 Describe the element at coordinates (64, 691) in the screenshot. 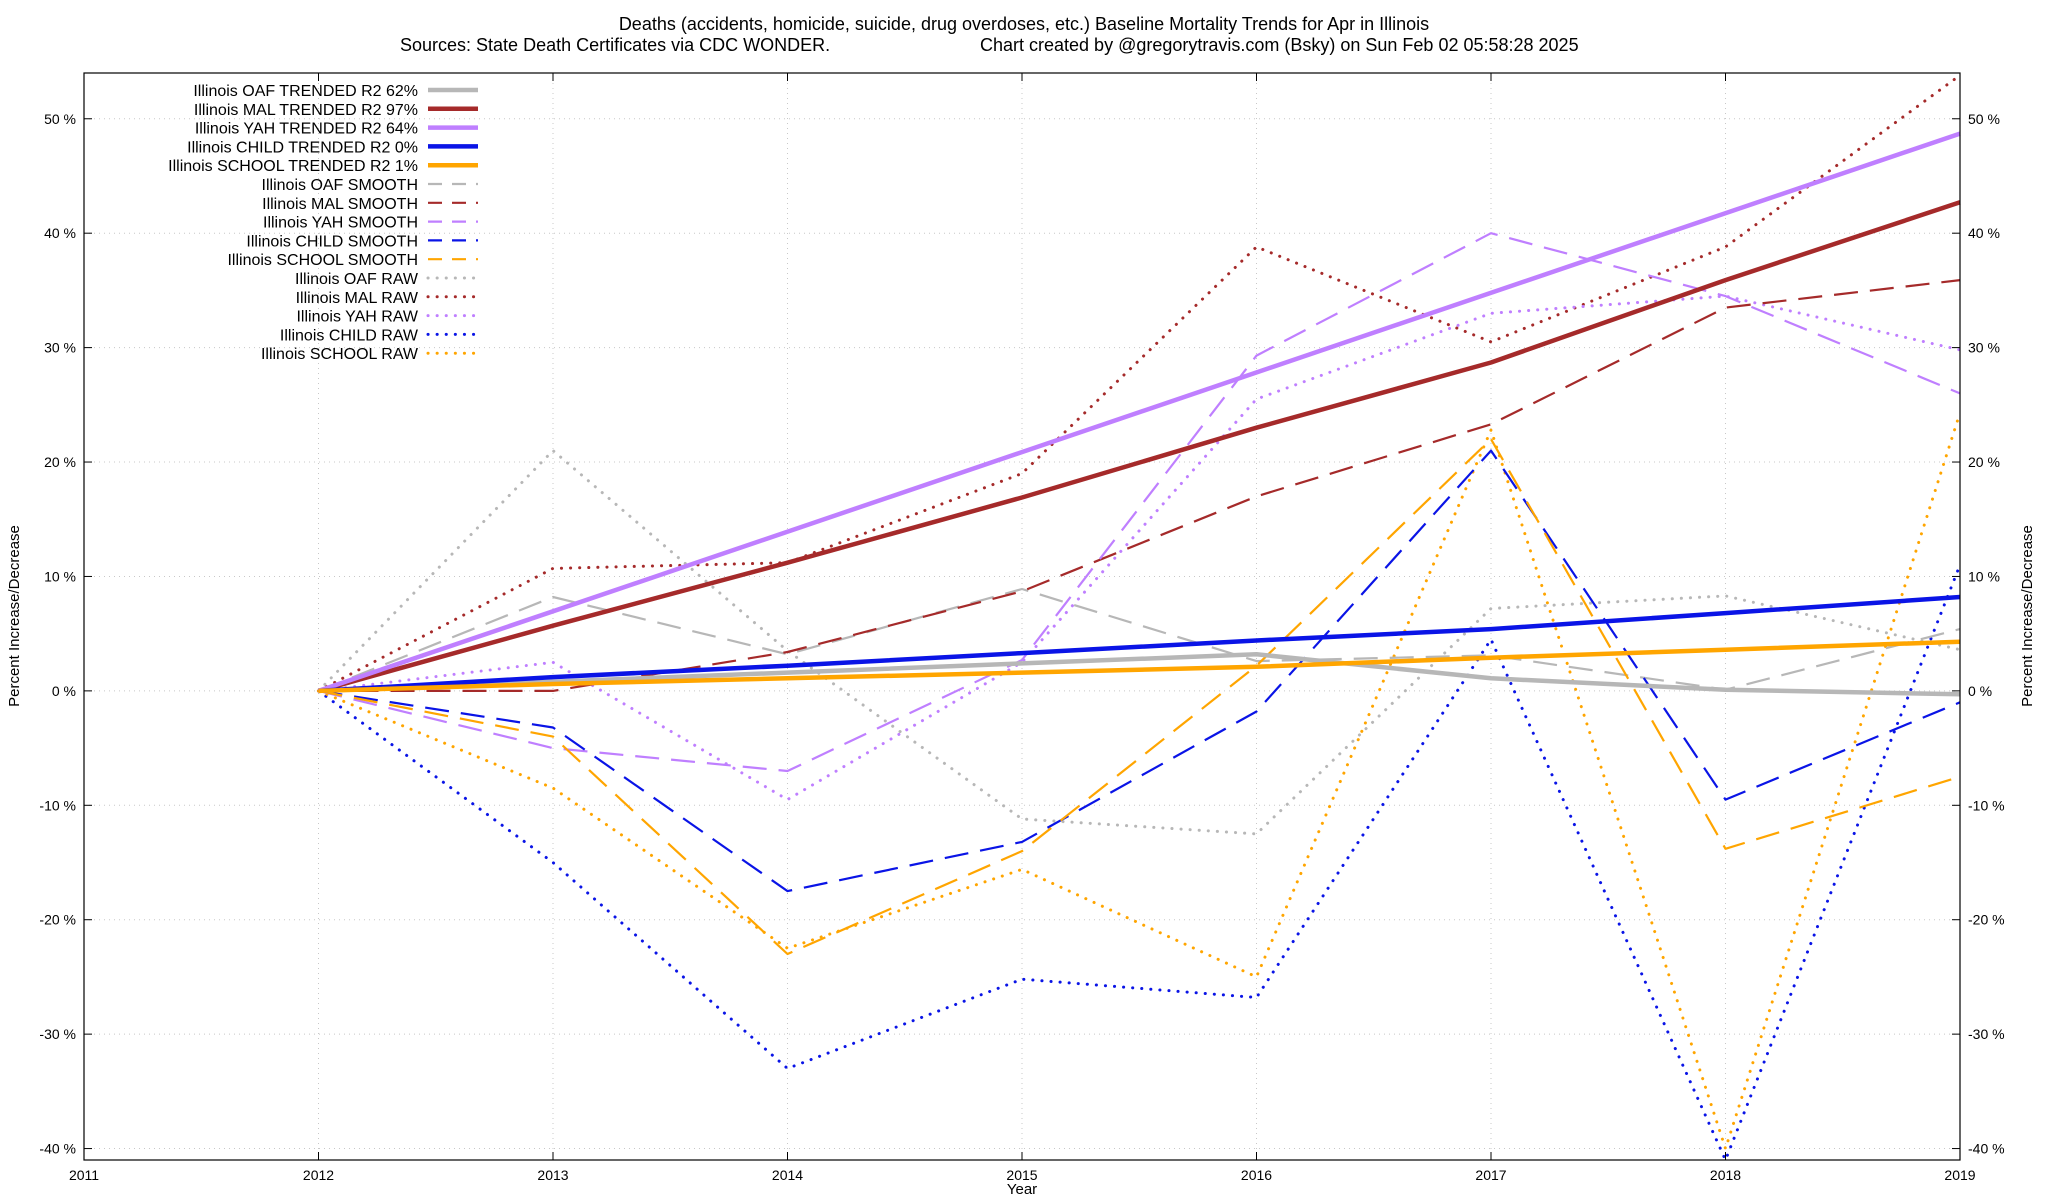

I see `y-tick-label-left: 0 %` at that location.